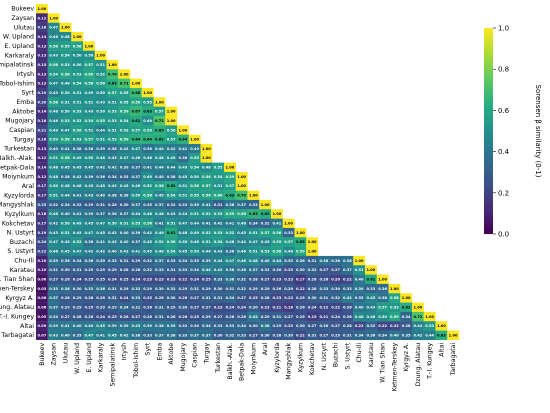  Describe the element at coordinates (206, 205) in the screenshot. I see `cell-value: 0.41` at that location.